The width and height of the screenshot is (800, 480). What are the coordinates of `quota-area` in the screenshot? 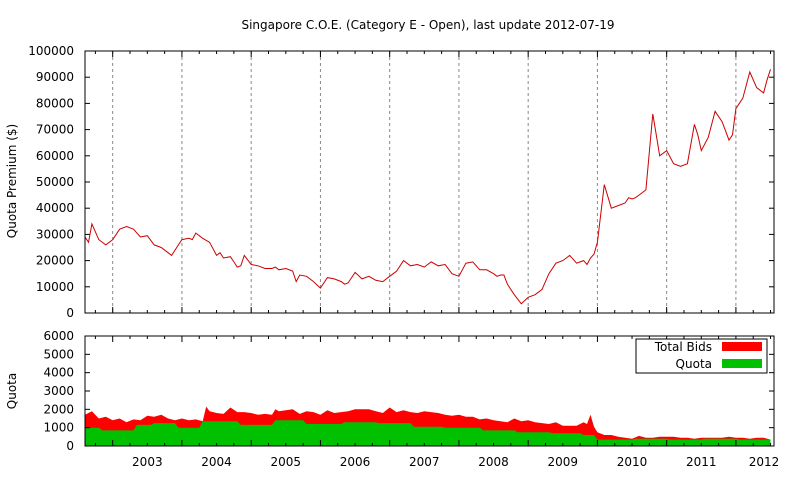 It's located at (428, 433).